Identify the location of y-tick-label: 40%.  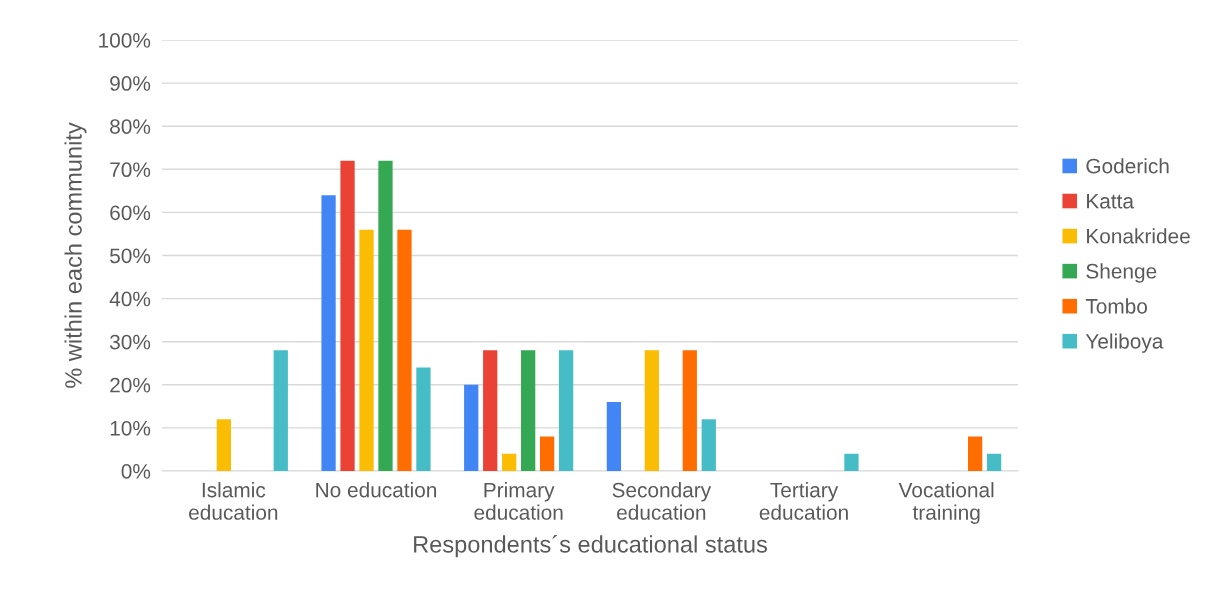
(130, 299).